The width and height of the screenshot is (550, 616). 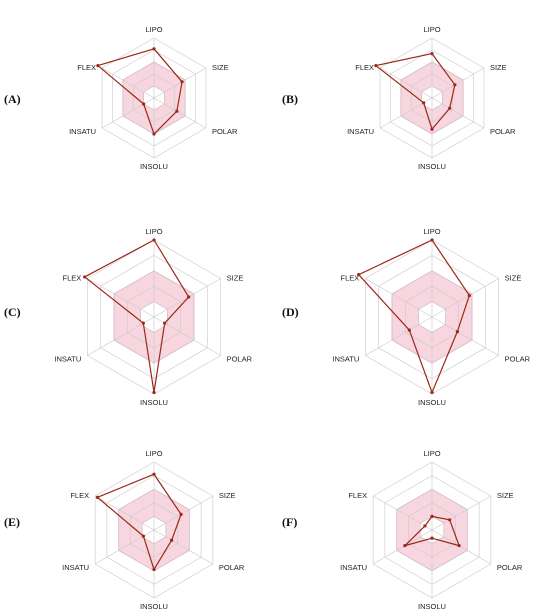 What do you see at coordinates (290, 312) in the screenshot?
I see `panel-label: (D)` at bounding box center [290, 312].